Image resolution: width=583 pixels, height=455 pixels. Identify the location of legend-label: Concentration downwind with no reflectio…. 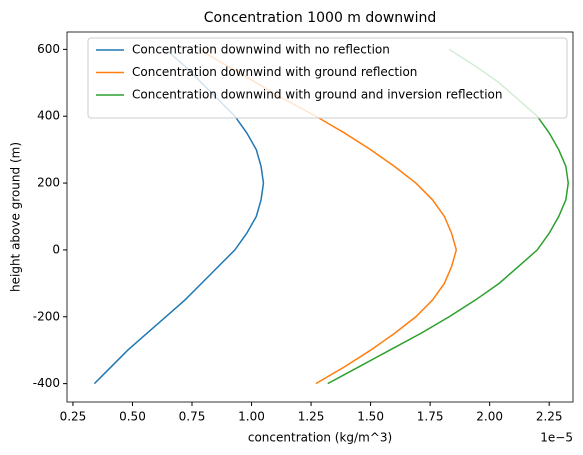
(261, 50).